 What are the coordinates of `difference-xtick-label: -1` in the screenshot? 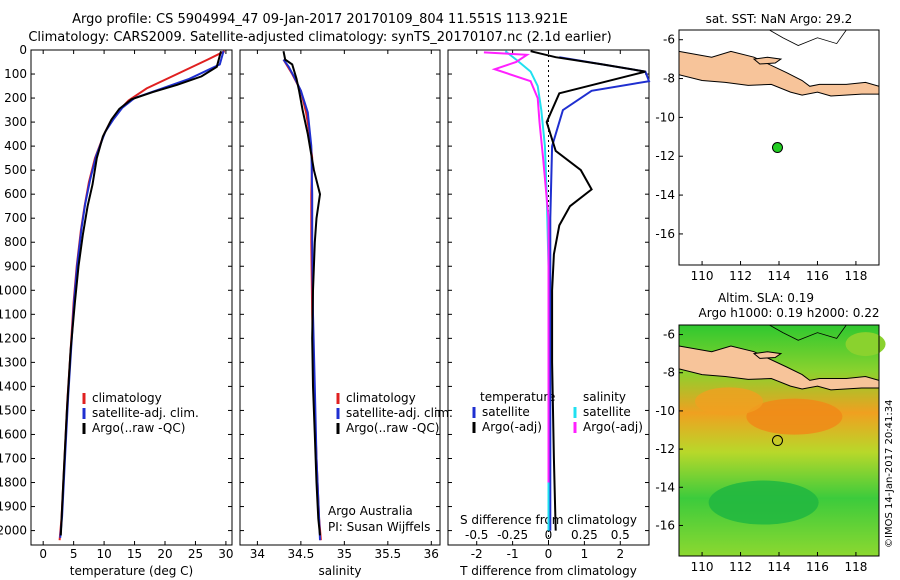 It's located at (513, 554).